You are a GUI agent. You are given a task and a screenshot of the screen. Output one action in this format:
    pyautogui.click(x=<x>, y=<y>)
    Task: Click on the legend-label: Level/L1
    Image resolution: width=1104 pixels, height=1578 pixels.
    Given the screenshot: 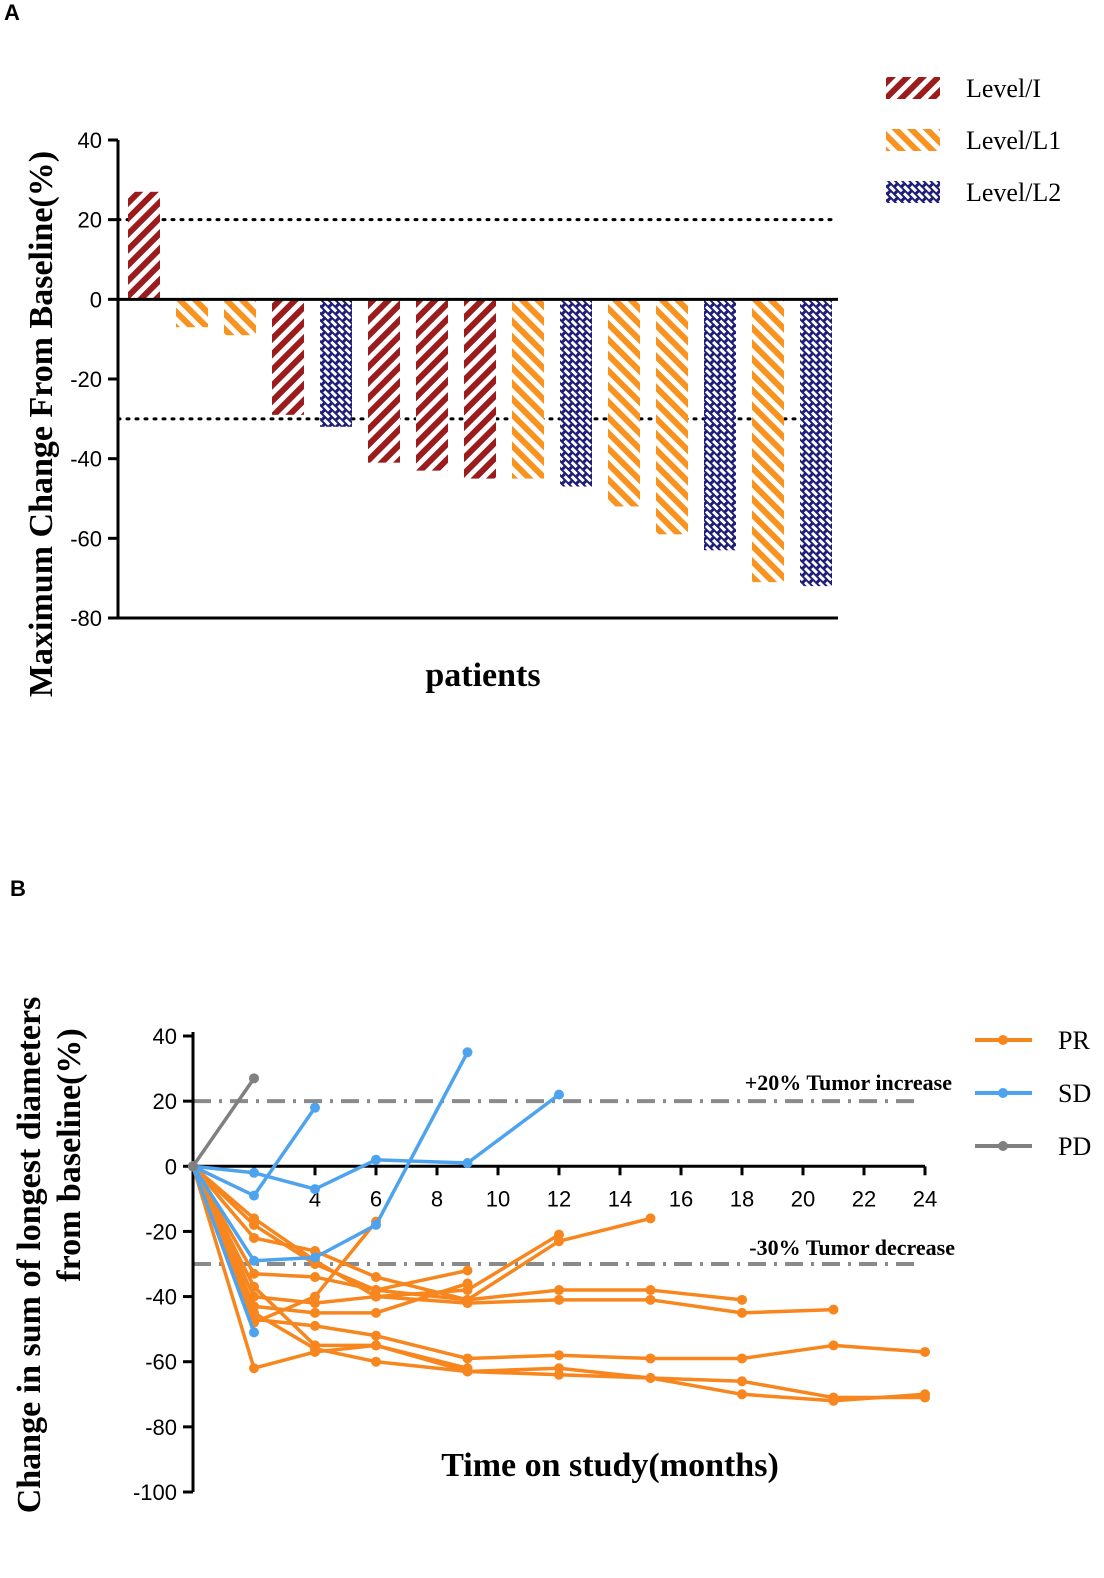 What is the action you would take?
    pyautogui.click(x=1013, y=140)
    